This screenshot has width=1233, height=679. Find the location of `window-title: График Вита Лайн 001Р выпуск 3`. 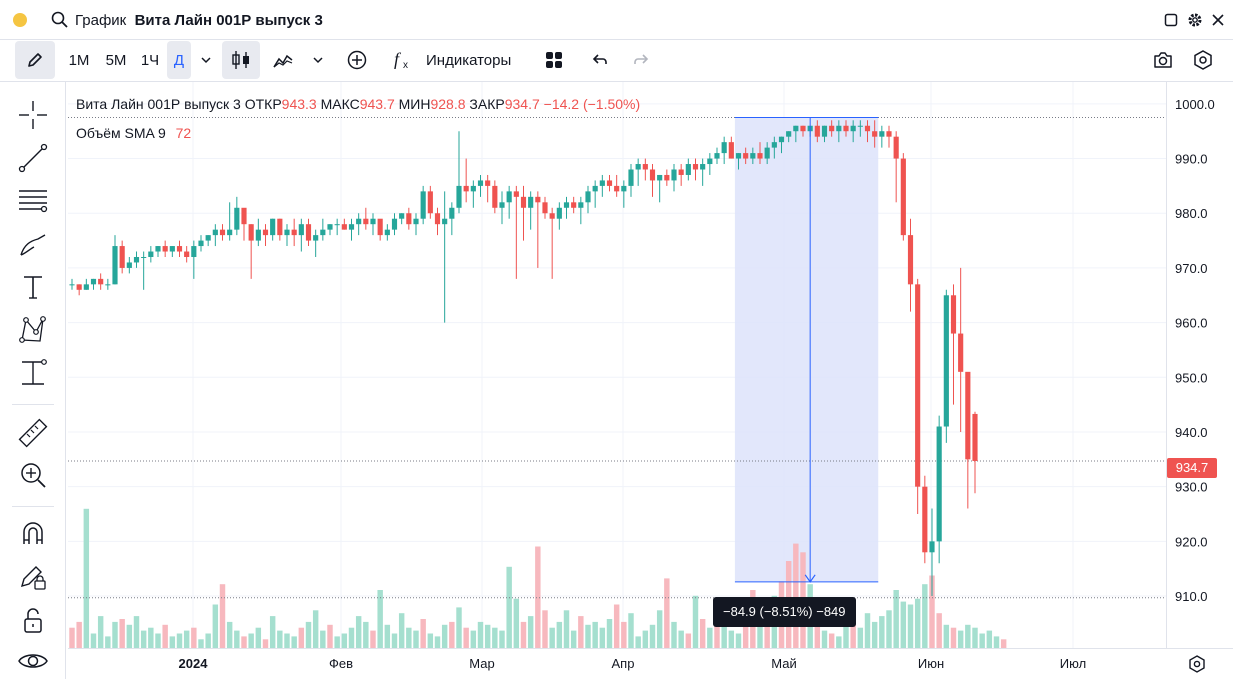

window-title: График Вита Лайн 001Р выпуск 3 is located at coordinates (199, 20).